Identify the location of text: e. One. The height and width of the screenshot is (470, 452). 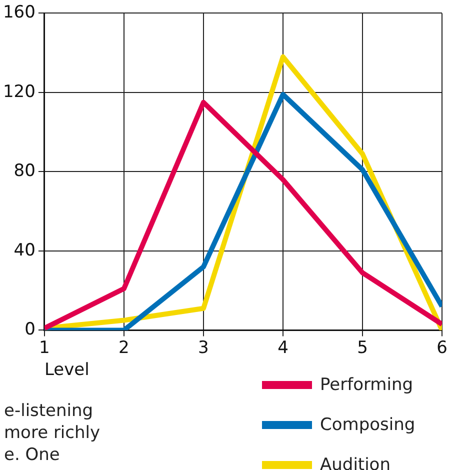
(32, 455).